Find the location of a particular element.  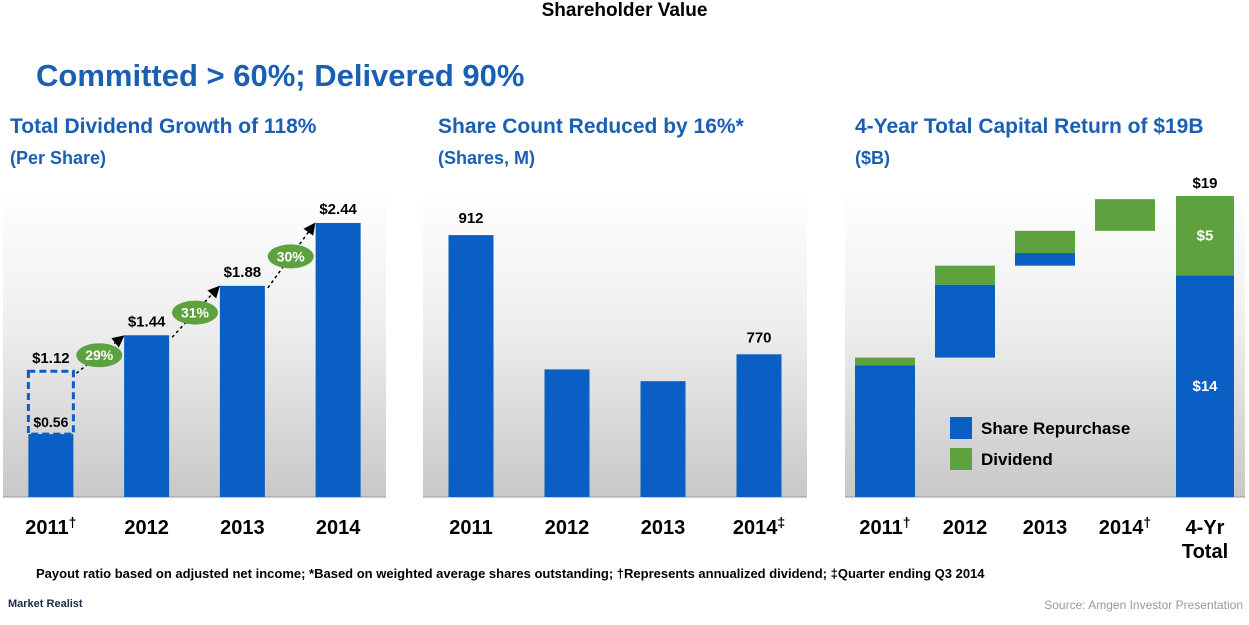

panel1-title: Total Dividend Growth of 118% is located at coordinates (163, 126).